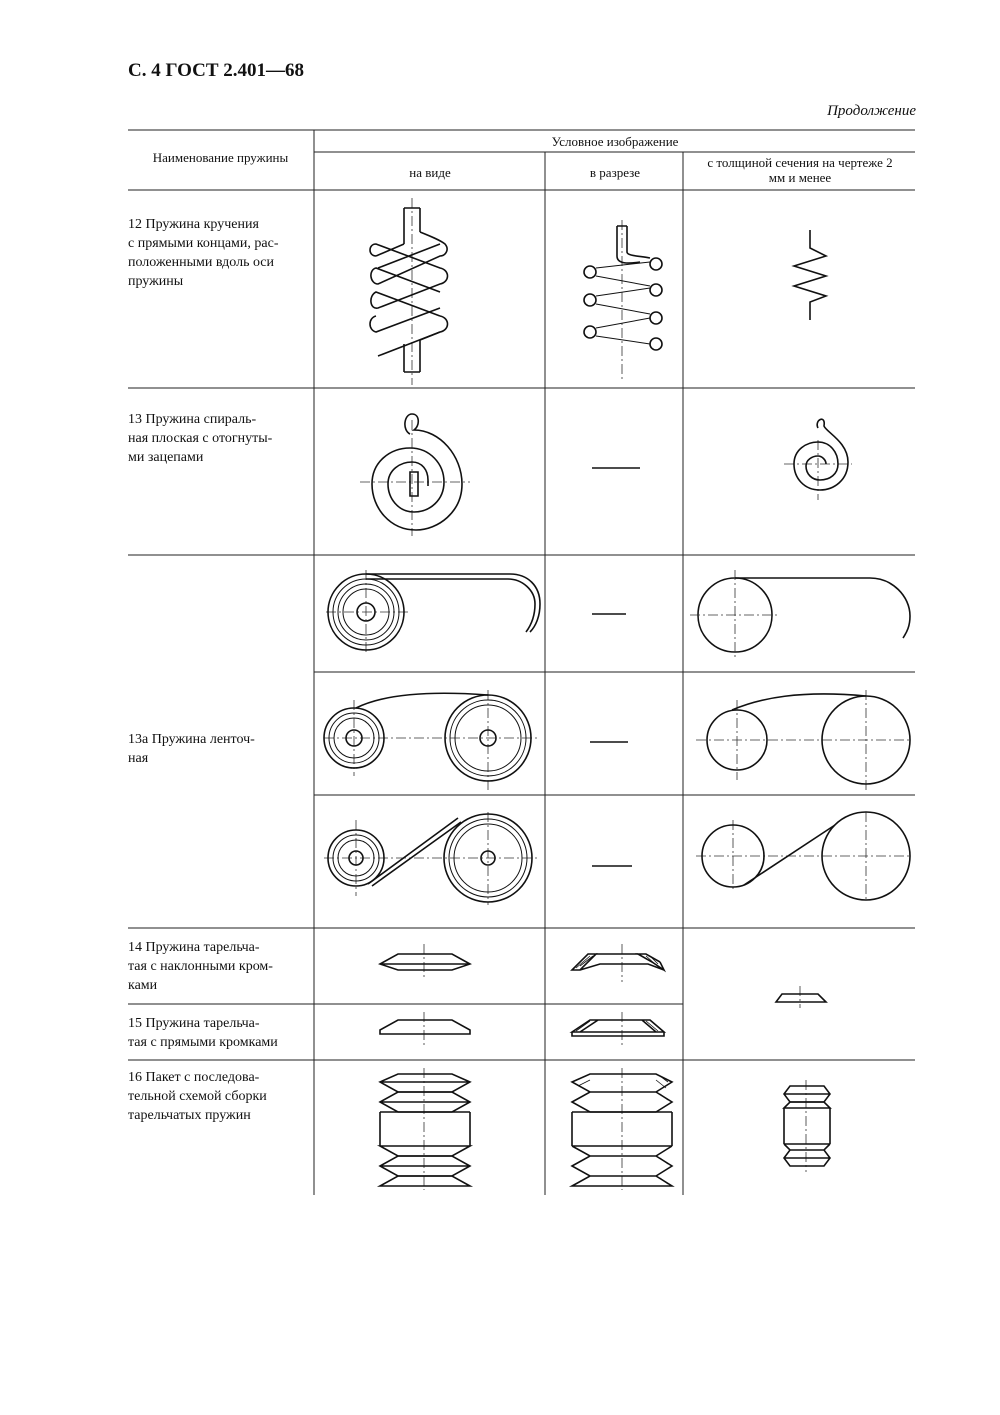 Image resolution: width=1000 pixels, height=1415 pixels. I want to click on name-line: ками, so click(143, 985).